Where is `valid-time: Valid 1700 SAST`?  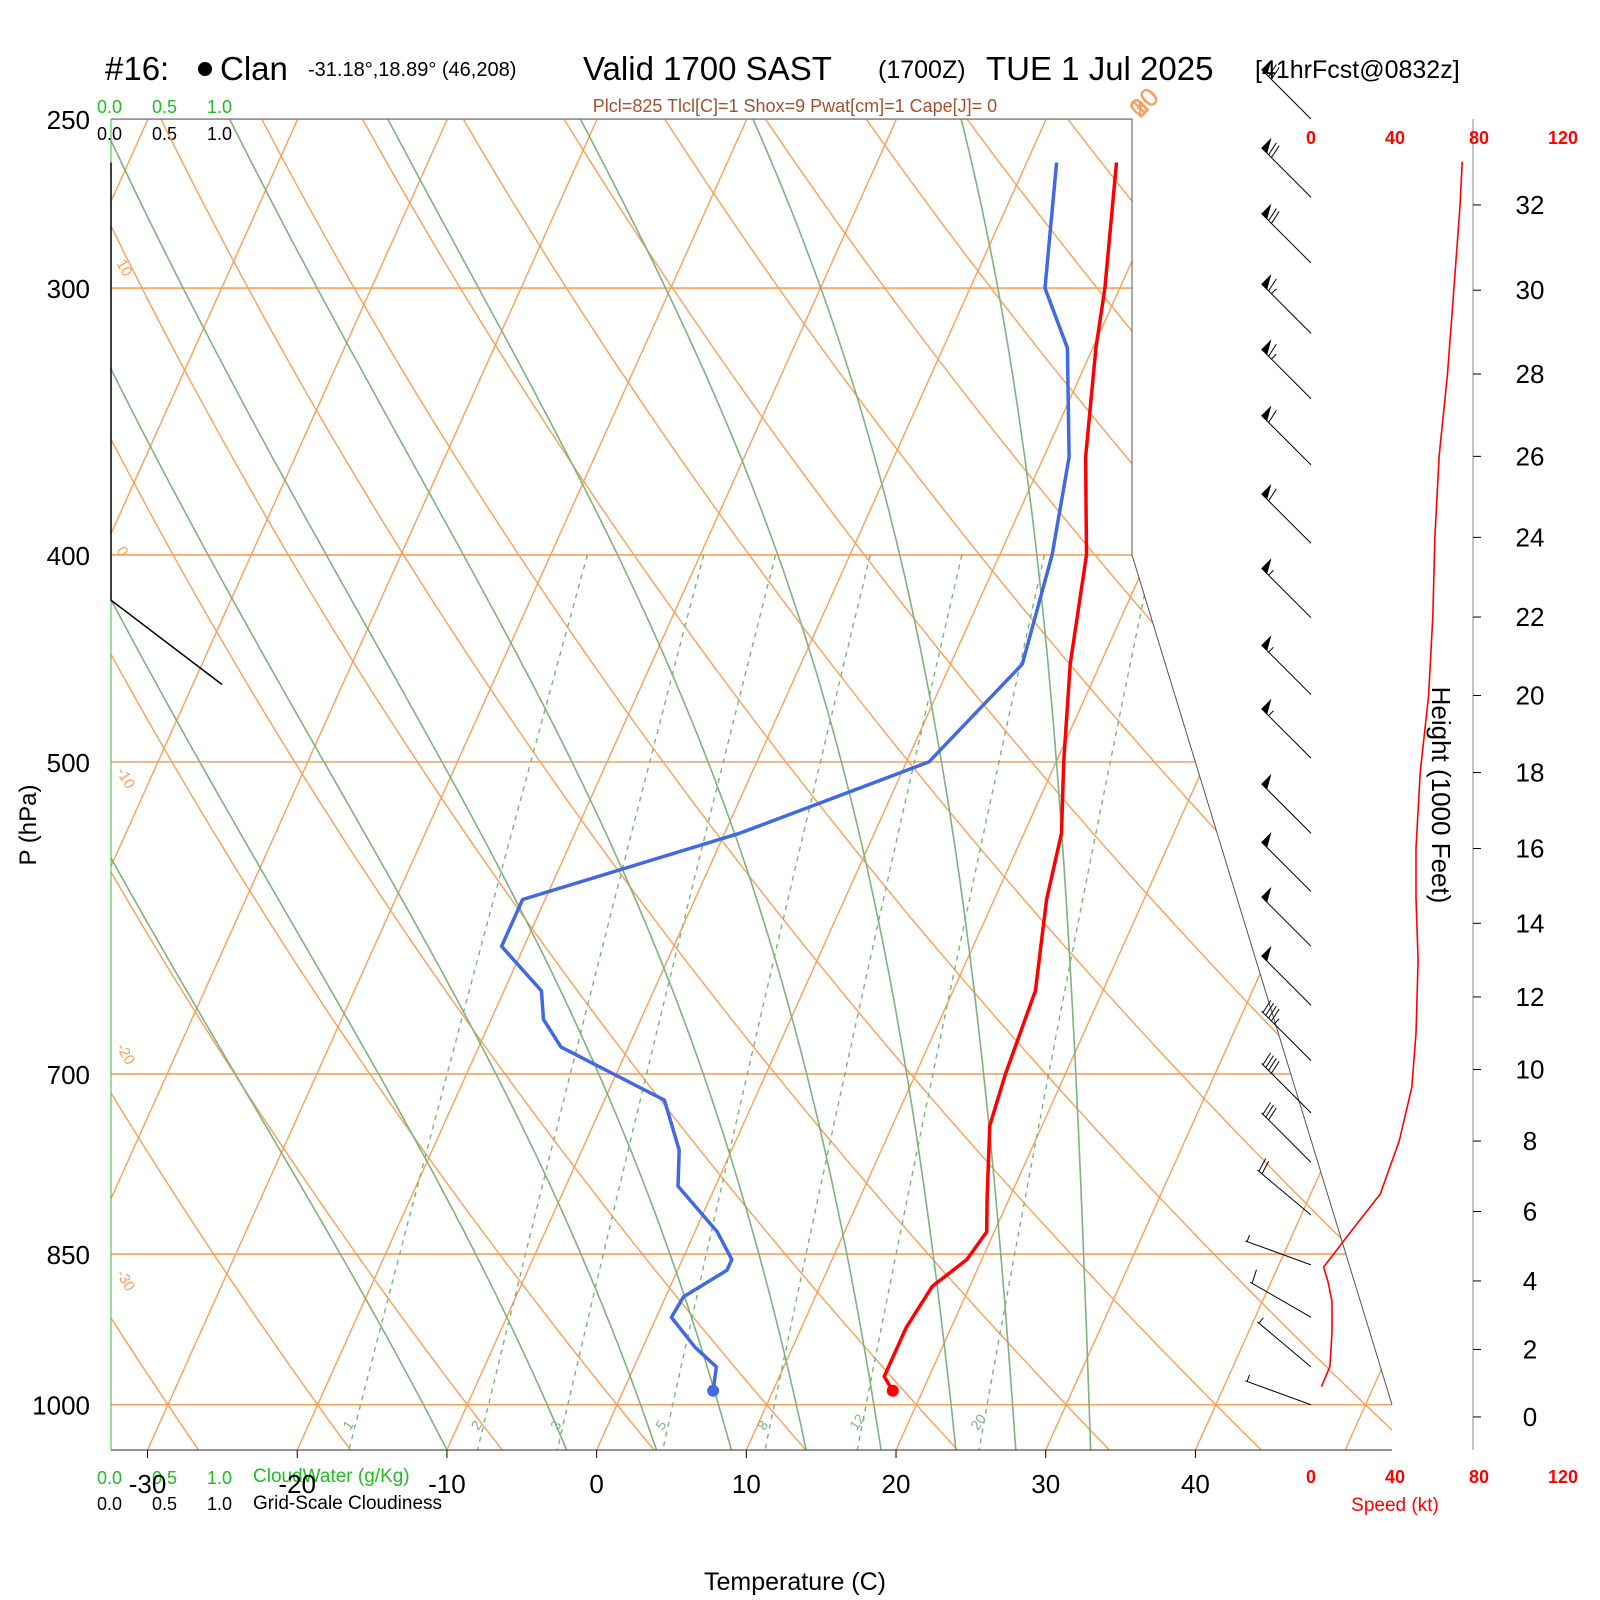 valid-time: Valid 1700 SAST is located at coordinates (707, 68).